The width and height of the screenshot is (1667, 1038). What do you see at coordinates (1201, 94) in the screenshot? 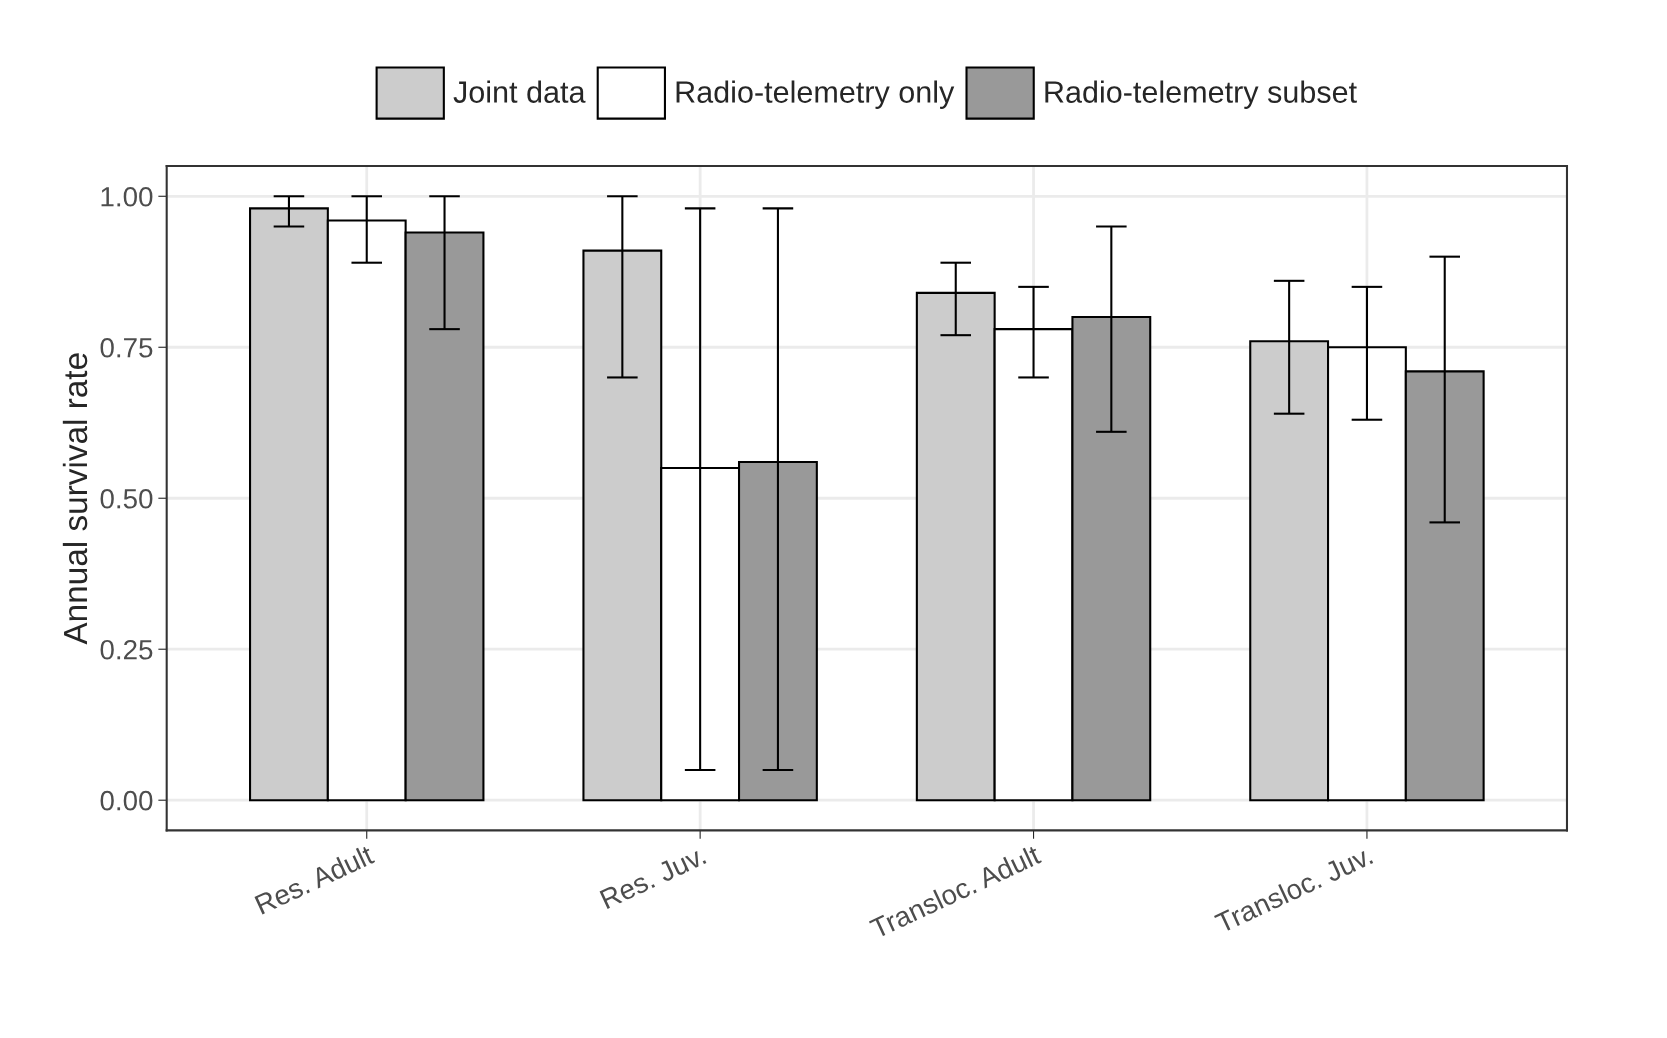
I see `legend-label: Radio-telemetry subset` at bounding box center [1201, 94].